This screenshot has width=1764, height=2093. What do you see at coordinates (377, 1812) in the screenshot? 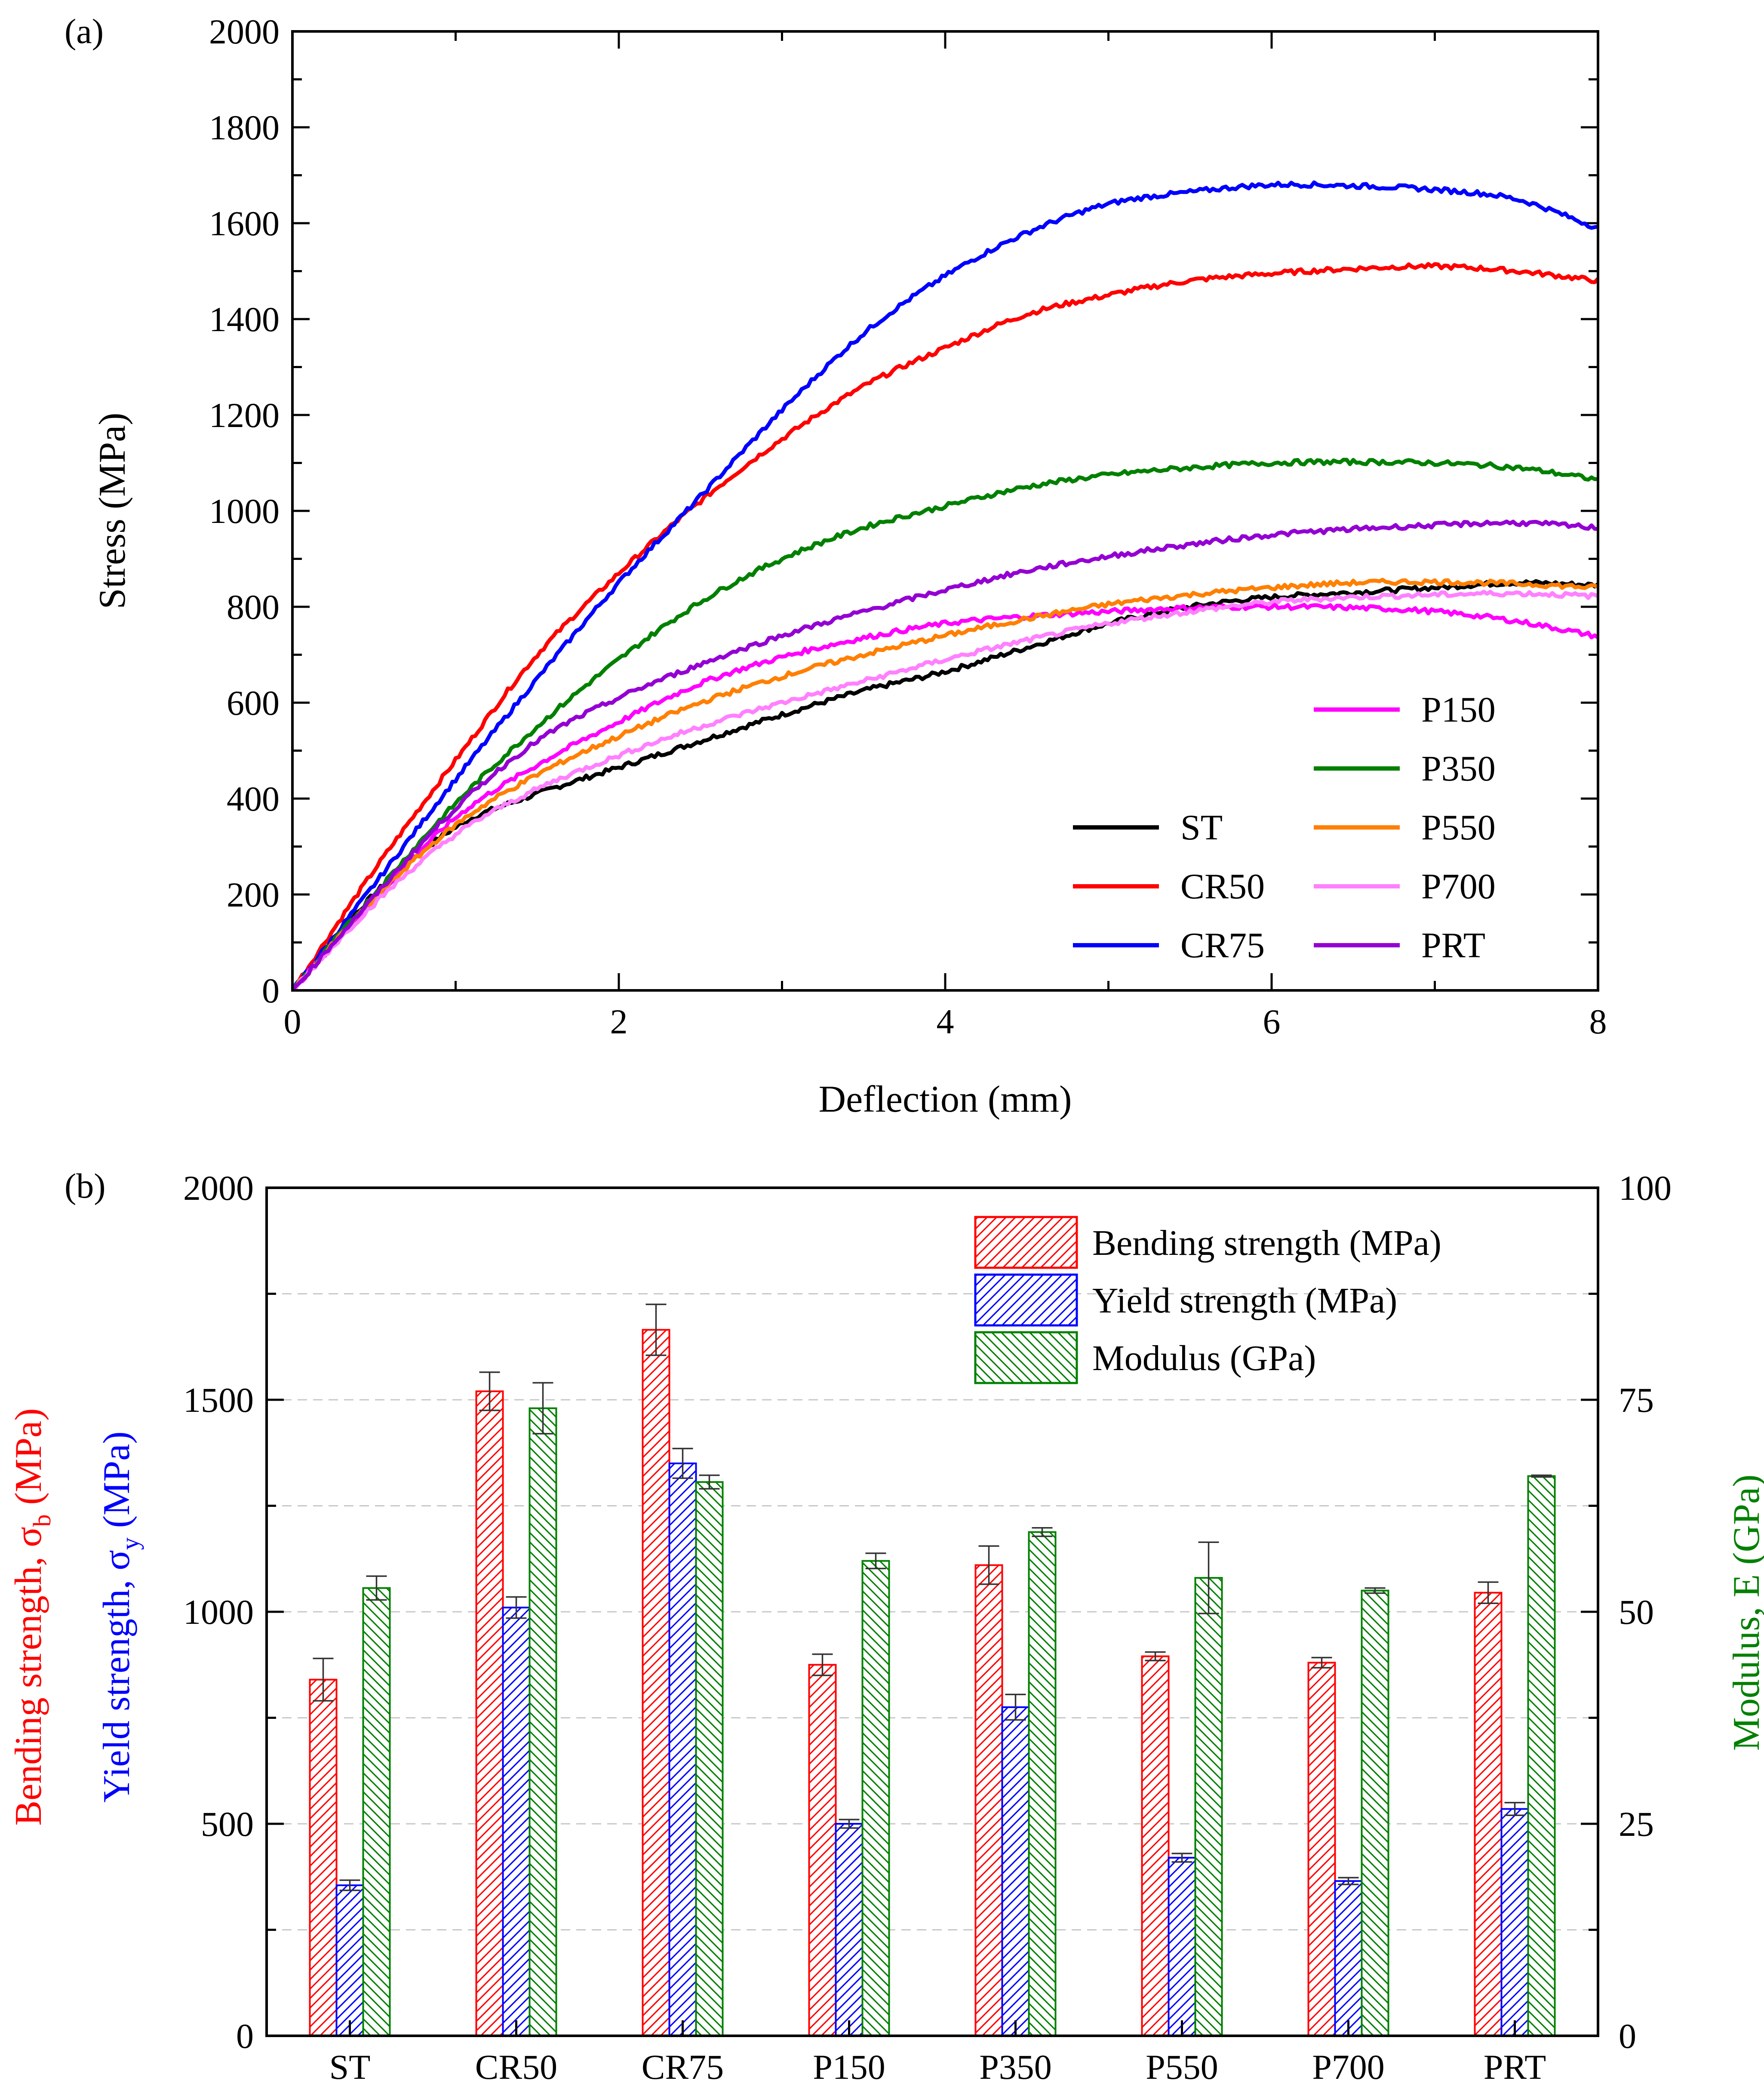
I see `bar-modulus-st` at bounding box center [377, 1812].